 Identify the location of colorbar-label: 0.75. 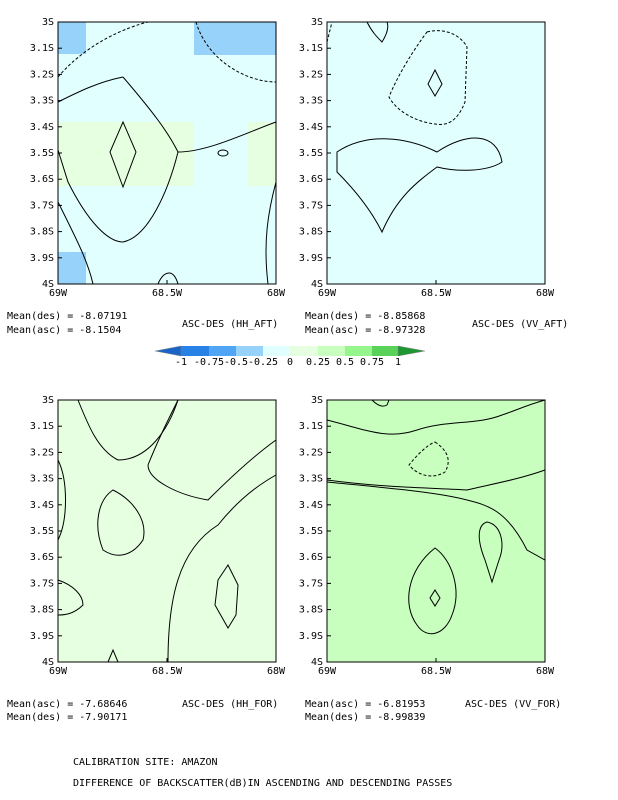
(372, 362).